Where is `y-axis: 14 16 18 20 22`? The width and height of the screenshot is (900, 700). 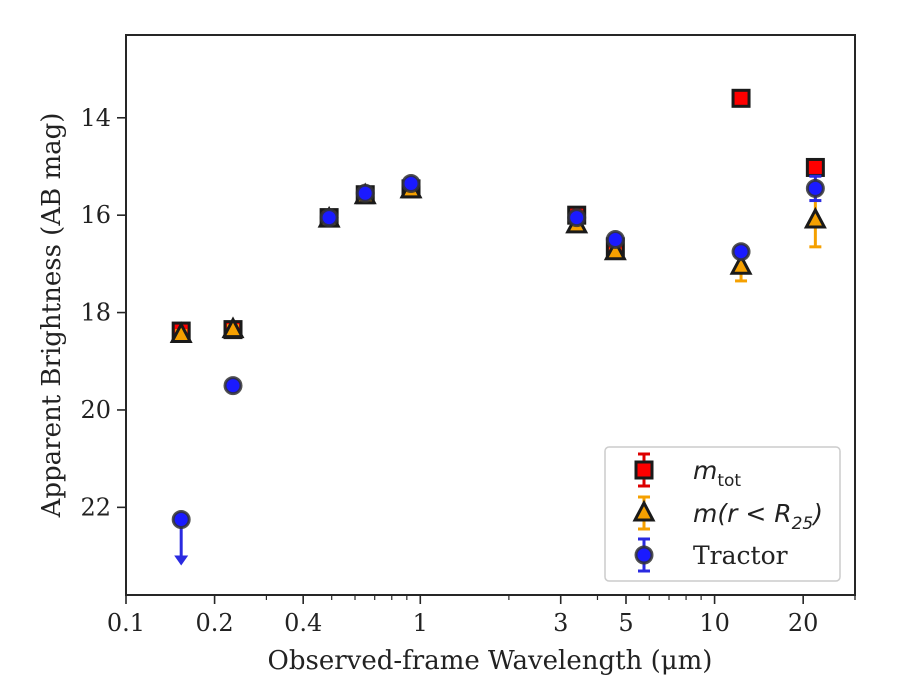 y-axis: 14 16 18 20 22 is located at coordinates (103, 312).